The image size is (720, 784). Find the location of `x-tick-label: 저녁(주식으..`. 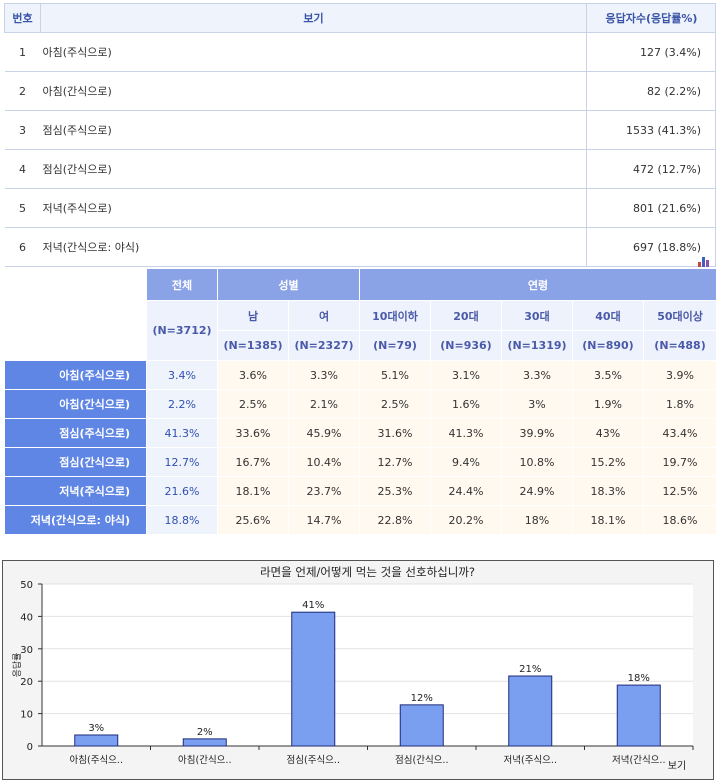

x-tick-label: 저녁(주식으.. is located at coordinates (530, 760).